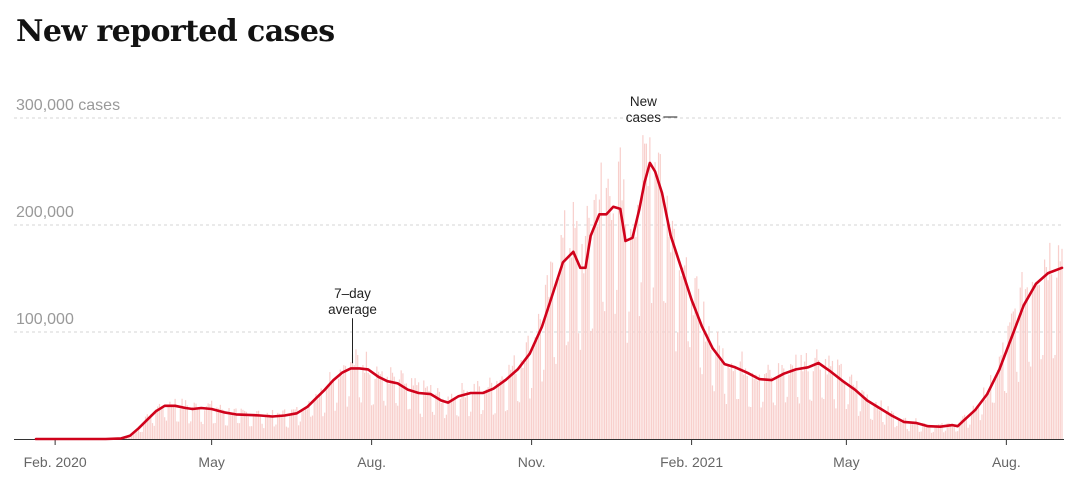 The width and height of the screenshot is (1080, 481). I want to click on x-tick-label: Feb. 2020, so click(55, 462).